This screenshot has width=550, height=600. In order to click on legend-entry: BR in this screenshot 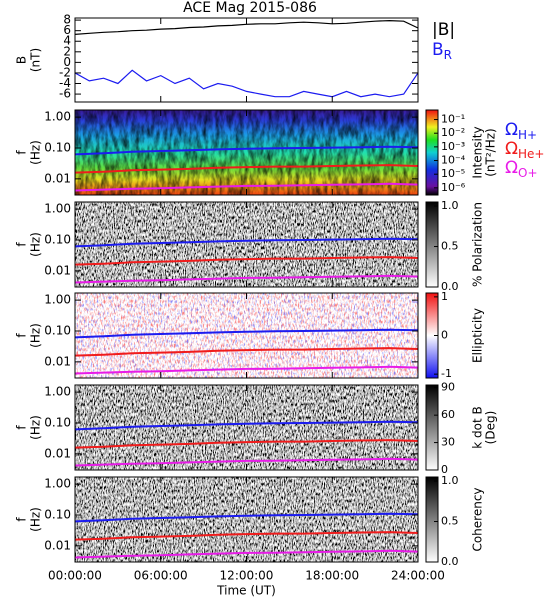, I will do `click(442, 51)`.